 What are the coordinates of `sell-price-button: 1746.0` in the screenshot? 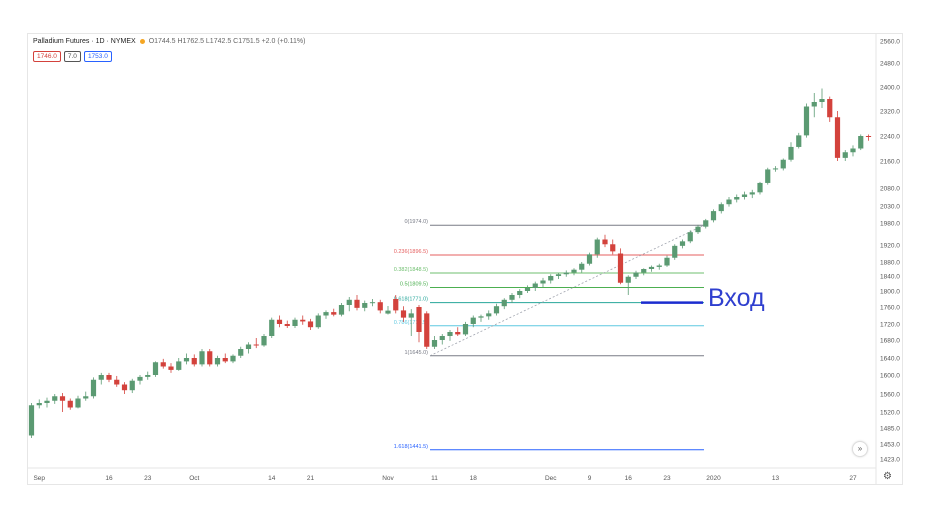 It's located at (47, 56).